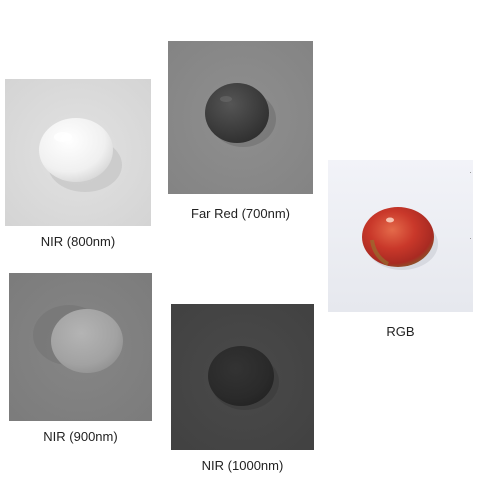 This screenshot has width=500, height=500. Describe the element at coordinates (80, 436) in the screenshot. I see `caption-nir-900nm: NIR (900nm)` at that location.